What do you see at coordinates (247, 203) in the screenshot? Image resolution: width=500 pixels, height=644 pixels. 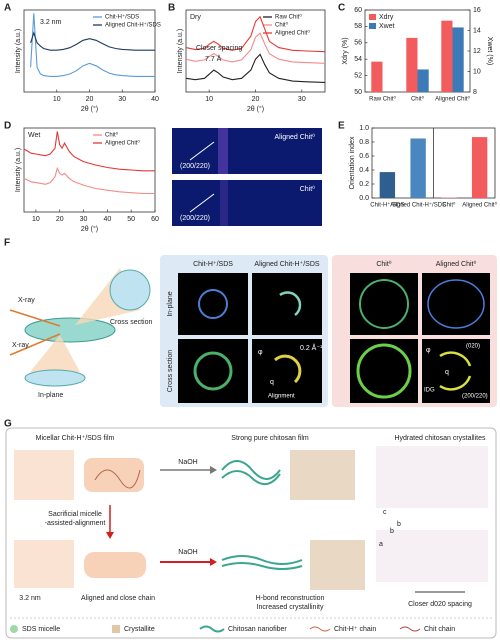 I see `xrd-image` at bounding box center [247, 203].